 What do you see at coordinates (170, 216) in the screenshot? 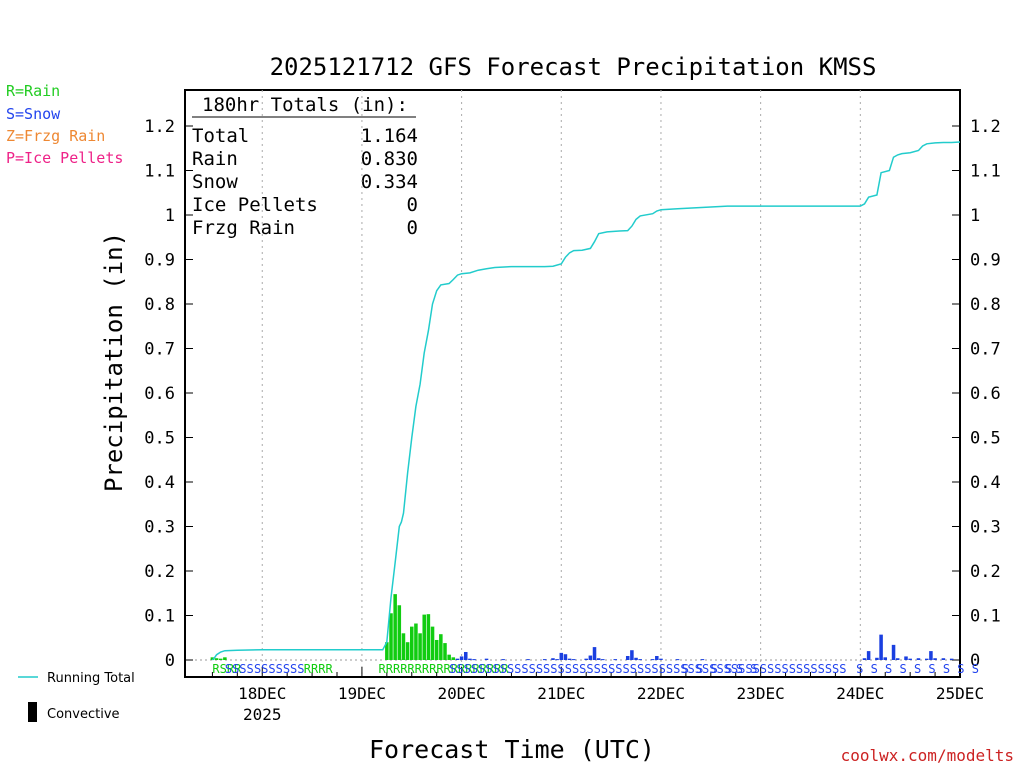
I see `y-tick-label-left: 1` at bounding box center [170, 216].